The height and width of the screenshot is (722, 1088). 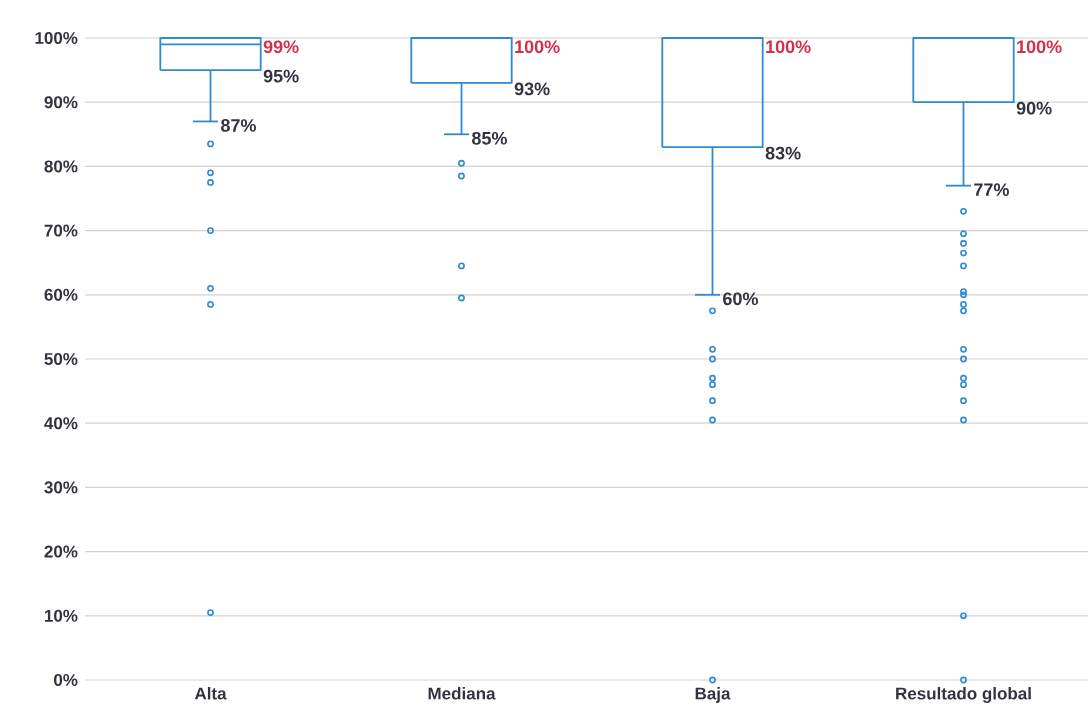 I want to click on y-tick-label: 60%, so click(x=61, y=294).